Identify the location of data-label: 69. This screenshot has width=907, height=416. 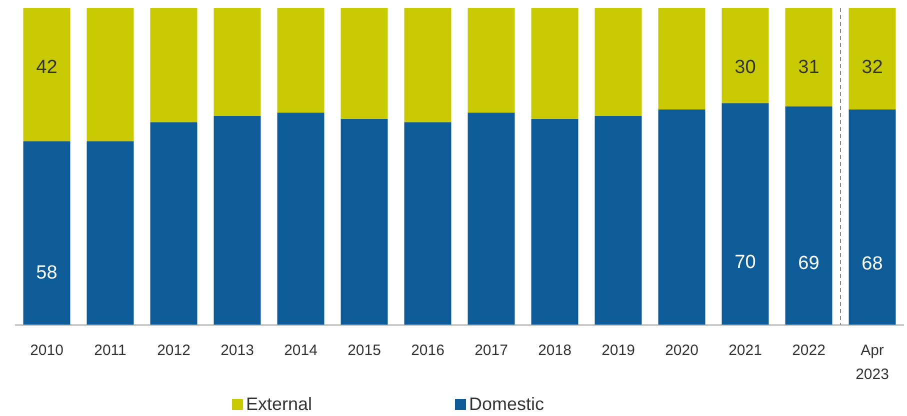
(809, 263).